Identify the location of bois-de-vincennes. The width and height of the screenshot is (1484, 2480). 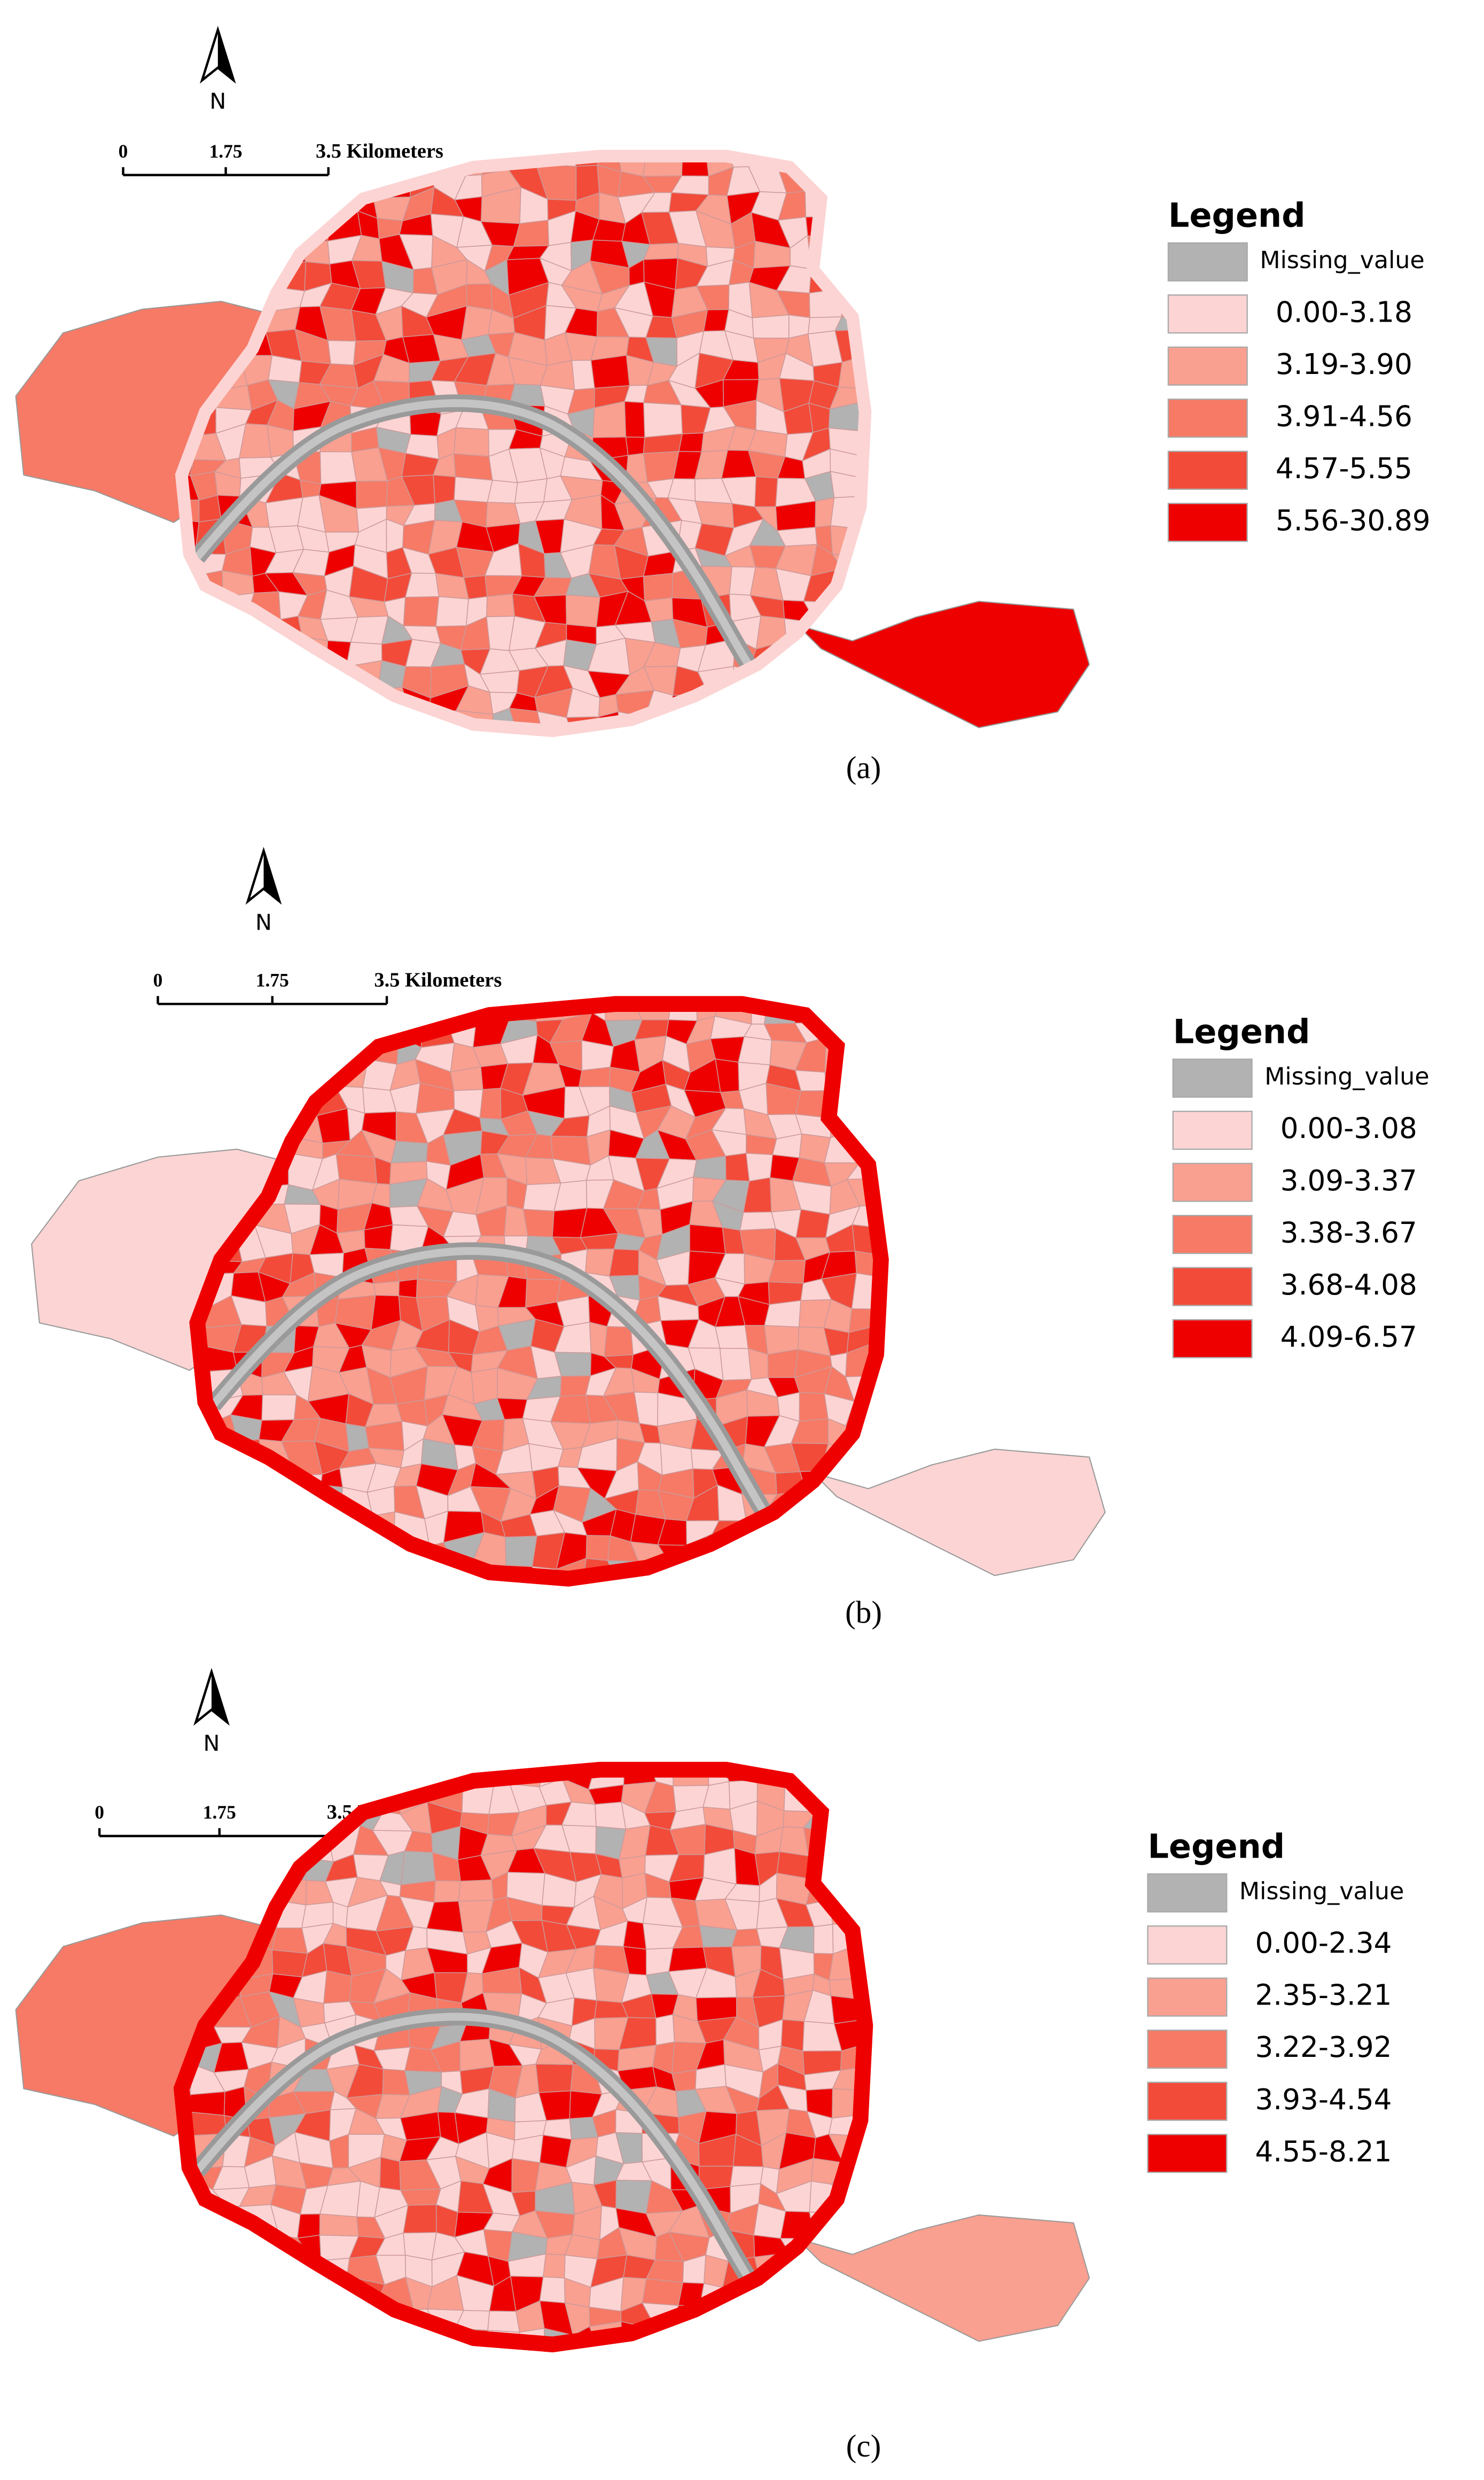
(942, 2278).